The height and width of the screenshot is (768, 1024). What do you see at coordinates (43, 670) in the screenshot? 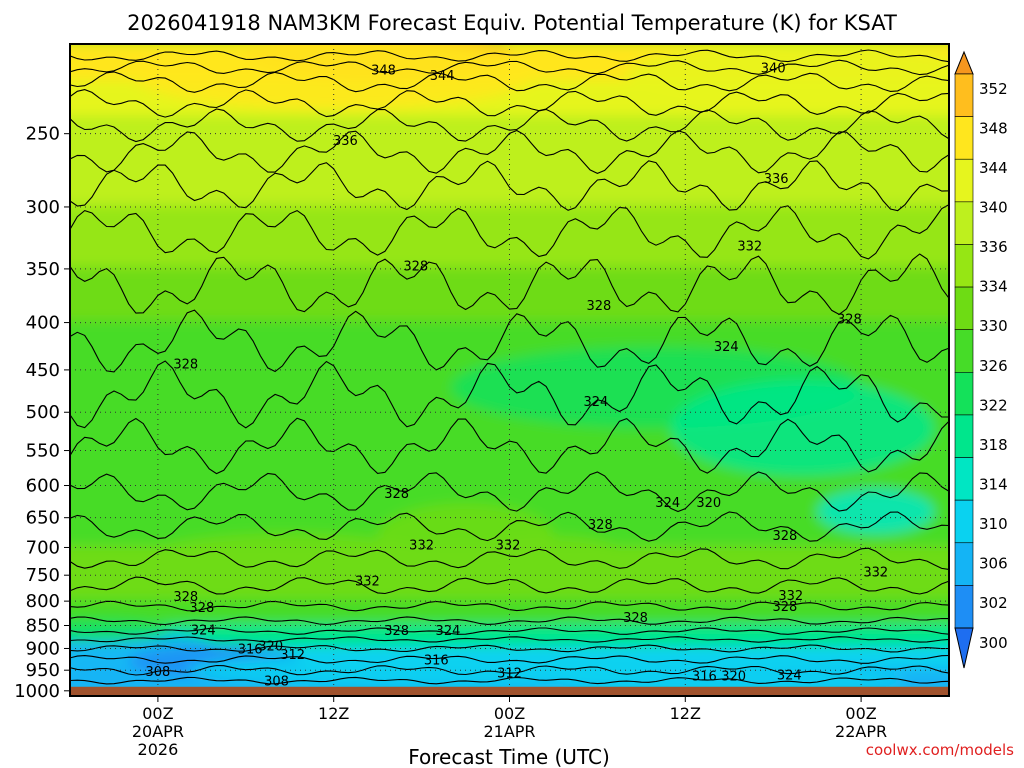
I see `y-tick-label: 950` at bounding box center [43, 670].